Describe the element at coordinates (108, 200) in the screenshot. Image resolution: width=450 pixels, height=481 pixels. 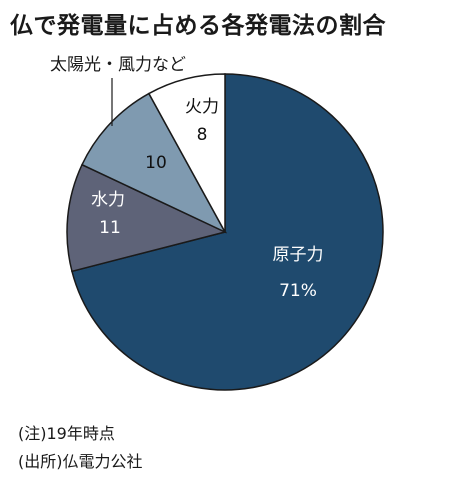
I see `slice-label-1: 水力` at that location.